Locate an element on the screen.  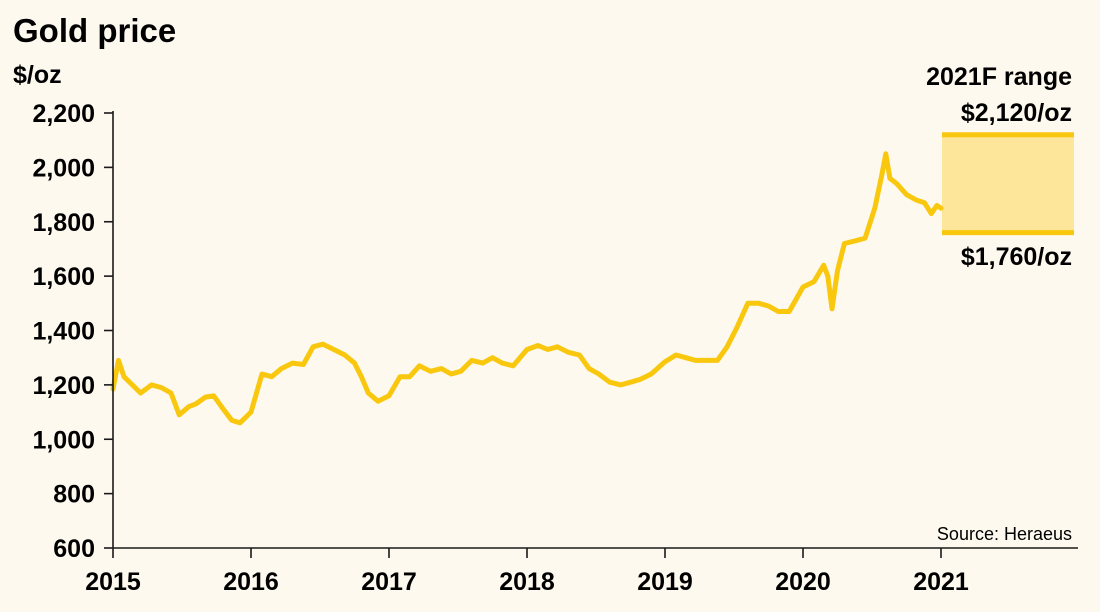
y-tick-label: 2,000 is located at coordinates (63, 168).